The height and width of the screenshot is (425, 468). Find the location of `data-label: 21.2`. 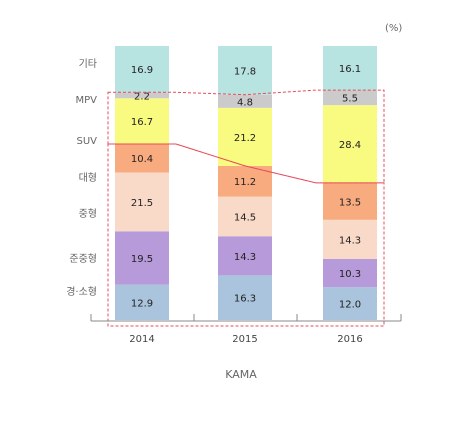

data-label: 21.2 is located at coordinates (245, 138).